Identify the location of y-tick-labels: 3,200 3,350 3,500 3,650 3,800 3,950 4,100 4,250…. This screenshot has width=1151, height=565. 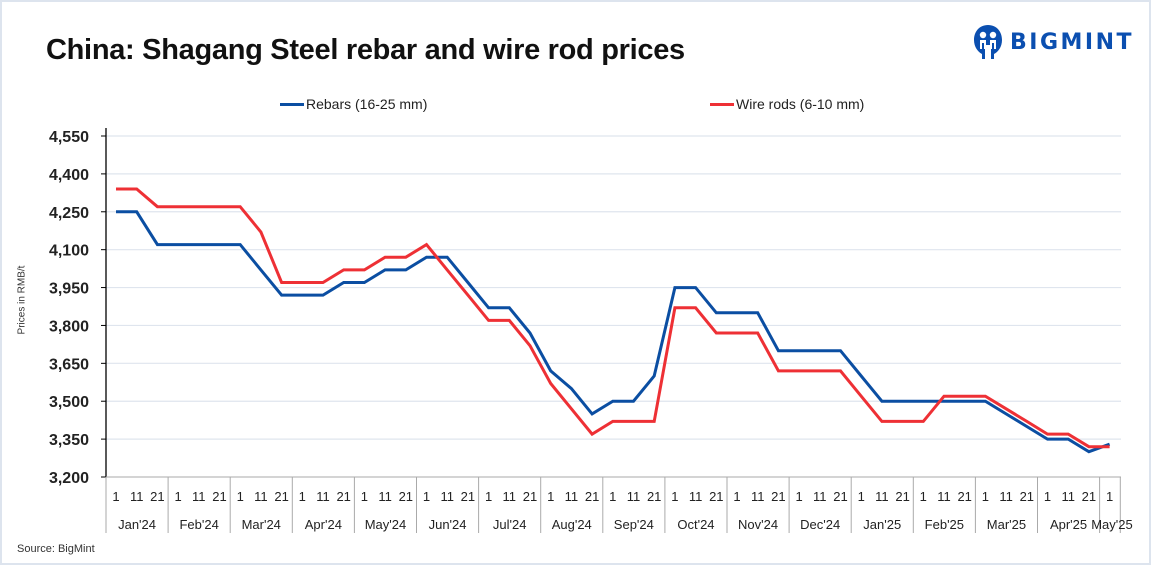
(69, 308).